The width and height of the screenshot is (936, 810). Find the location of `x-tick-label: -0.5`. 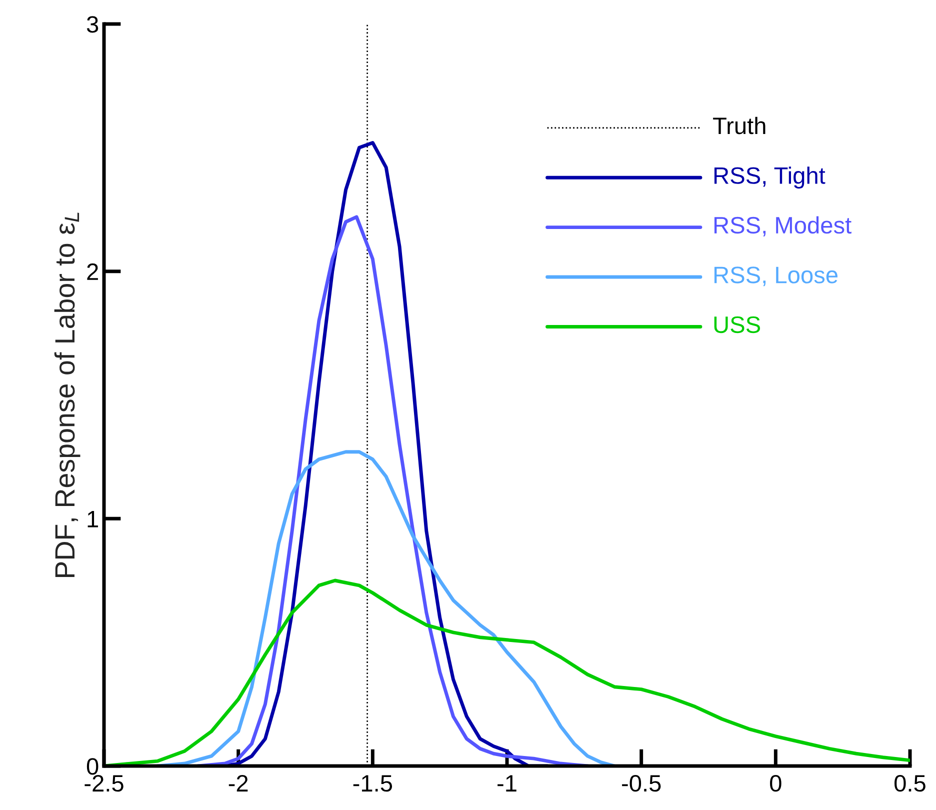

x-tick-label: -0.5 is located at coordinates (641, 783).